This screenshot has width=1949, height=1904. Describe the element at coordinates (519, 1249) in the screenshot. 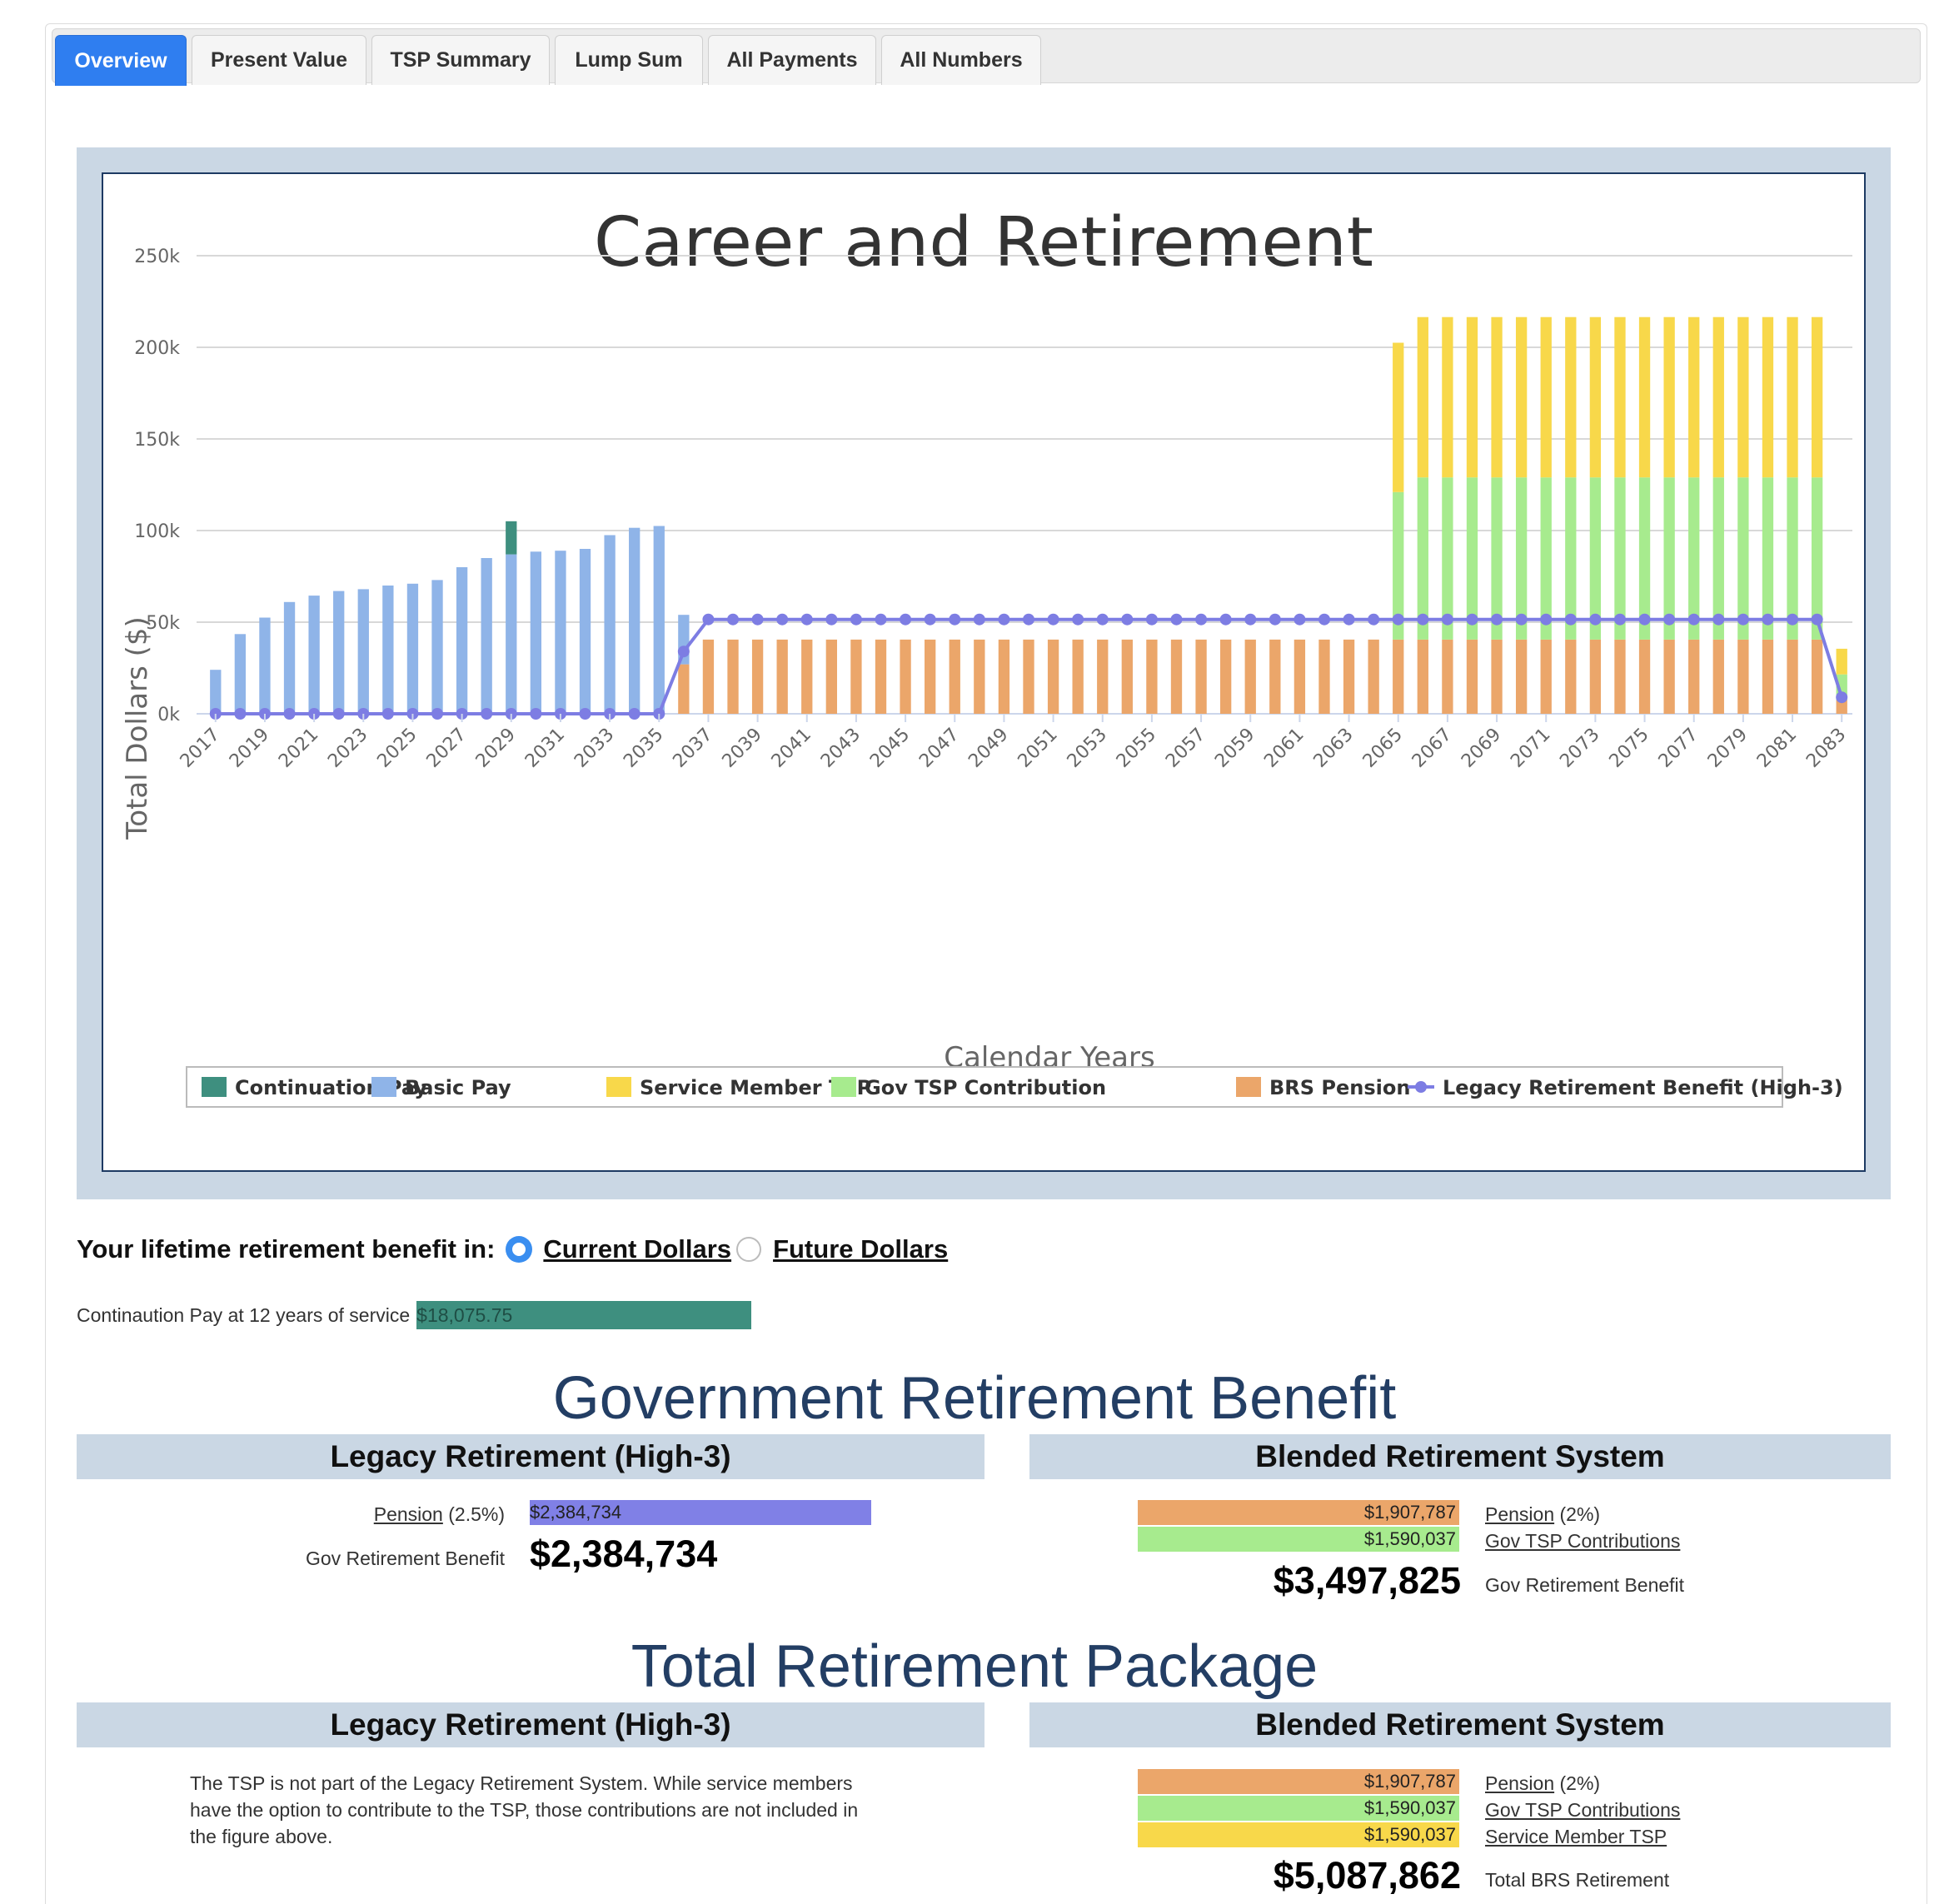

I see `radio-current-dollars` at that location.